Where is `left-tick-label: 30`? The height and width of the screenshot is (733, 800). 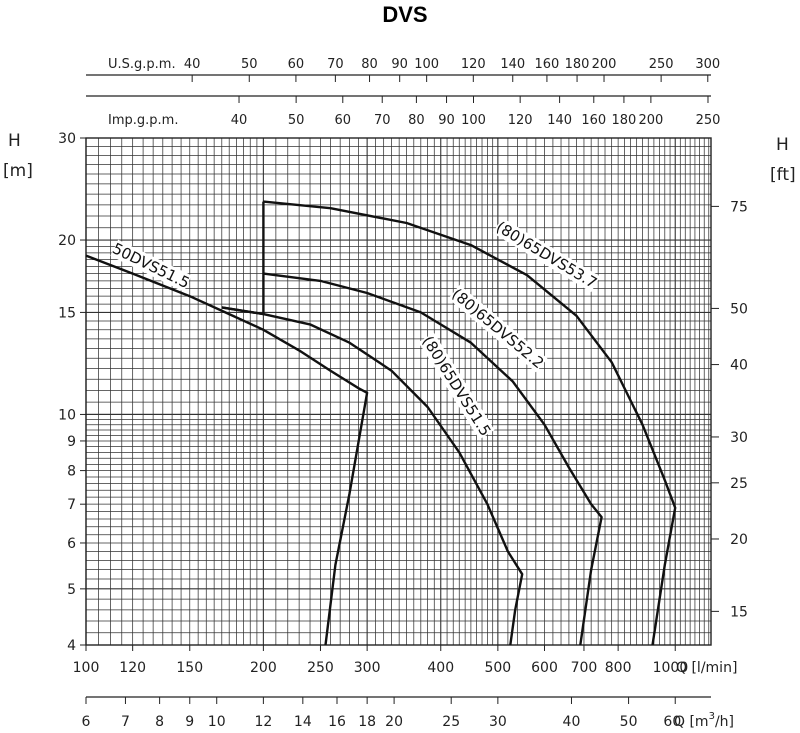
left-tick-label: 30 is located at coordinates (67, 139).